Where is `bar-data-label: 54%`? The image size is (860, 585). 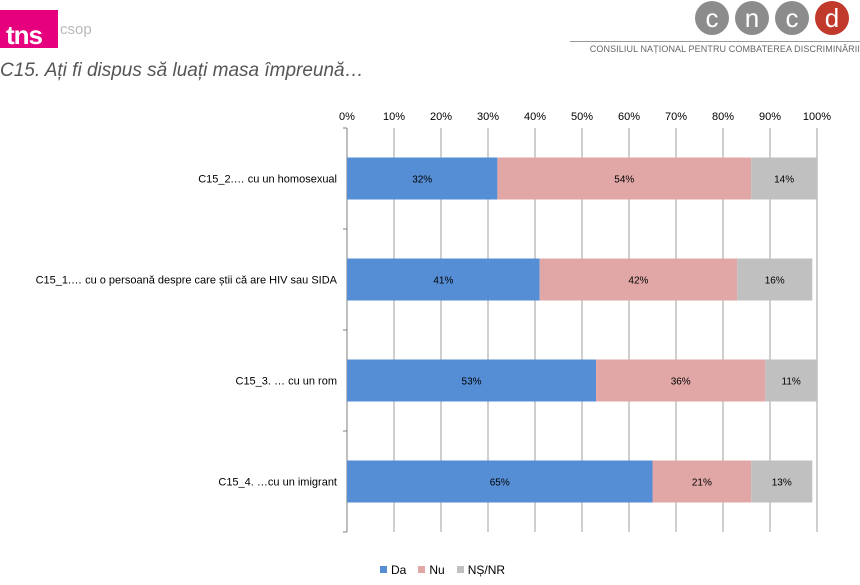 bar-data-label: 54% is located at coordinates (624, 180).